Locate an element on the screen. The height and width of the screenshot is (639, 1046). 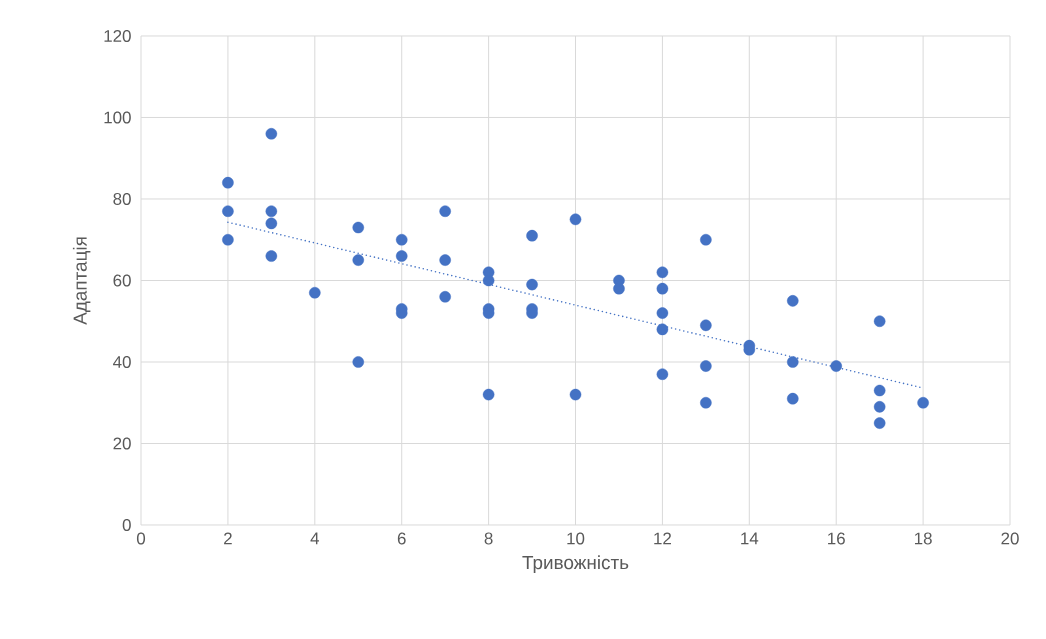
x-tick-label: 18 is located at coordinates (923, 538).